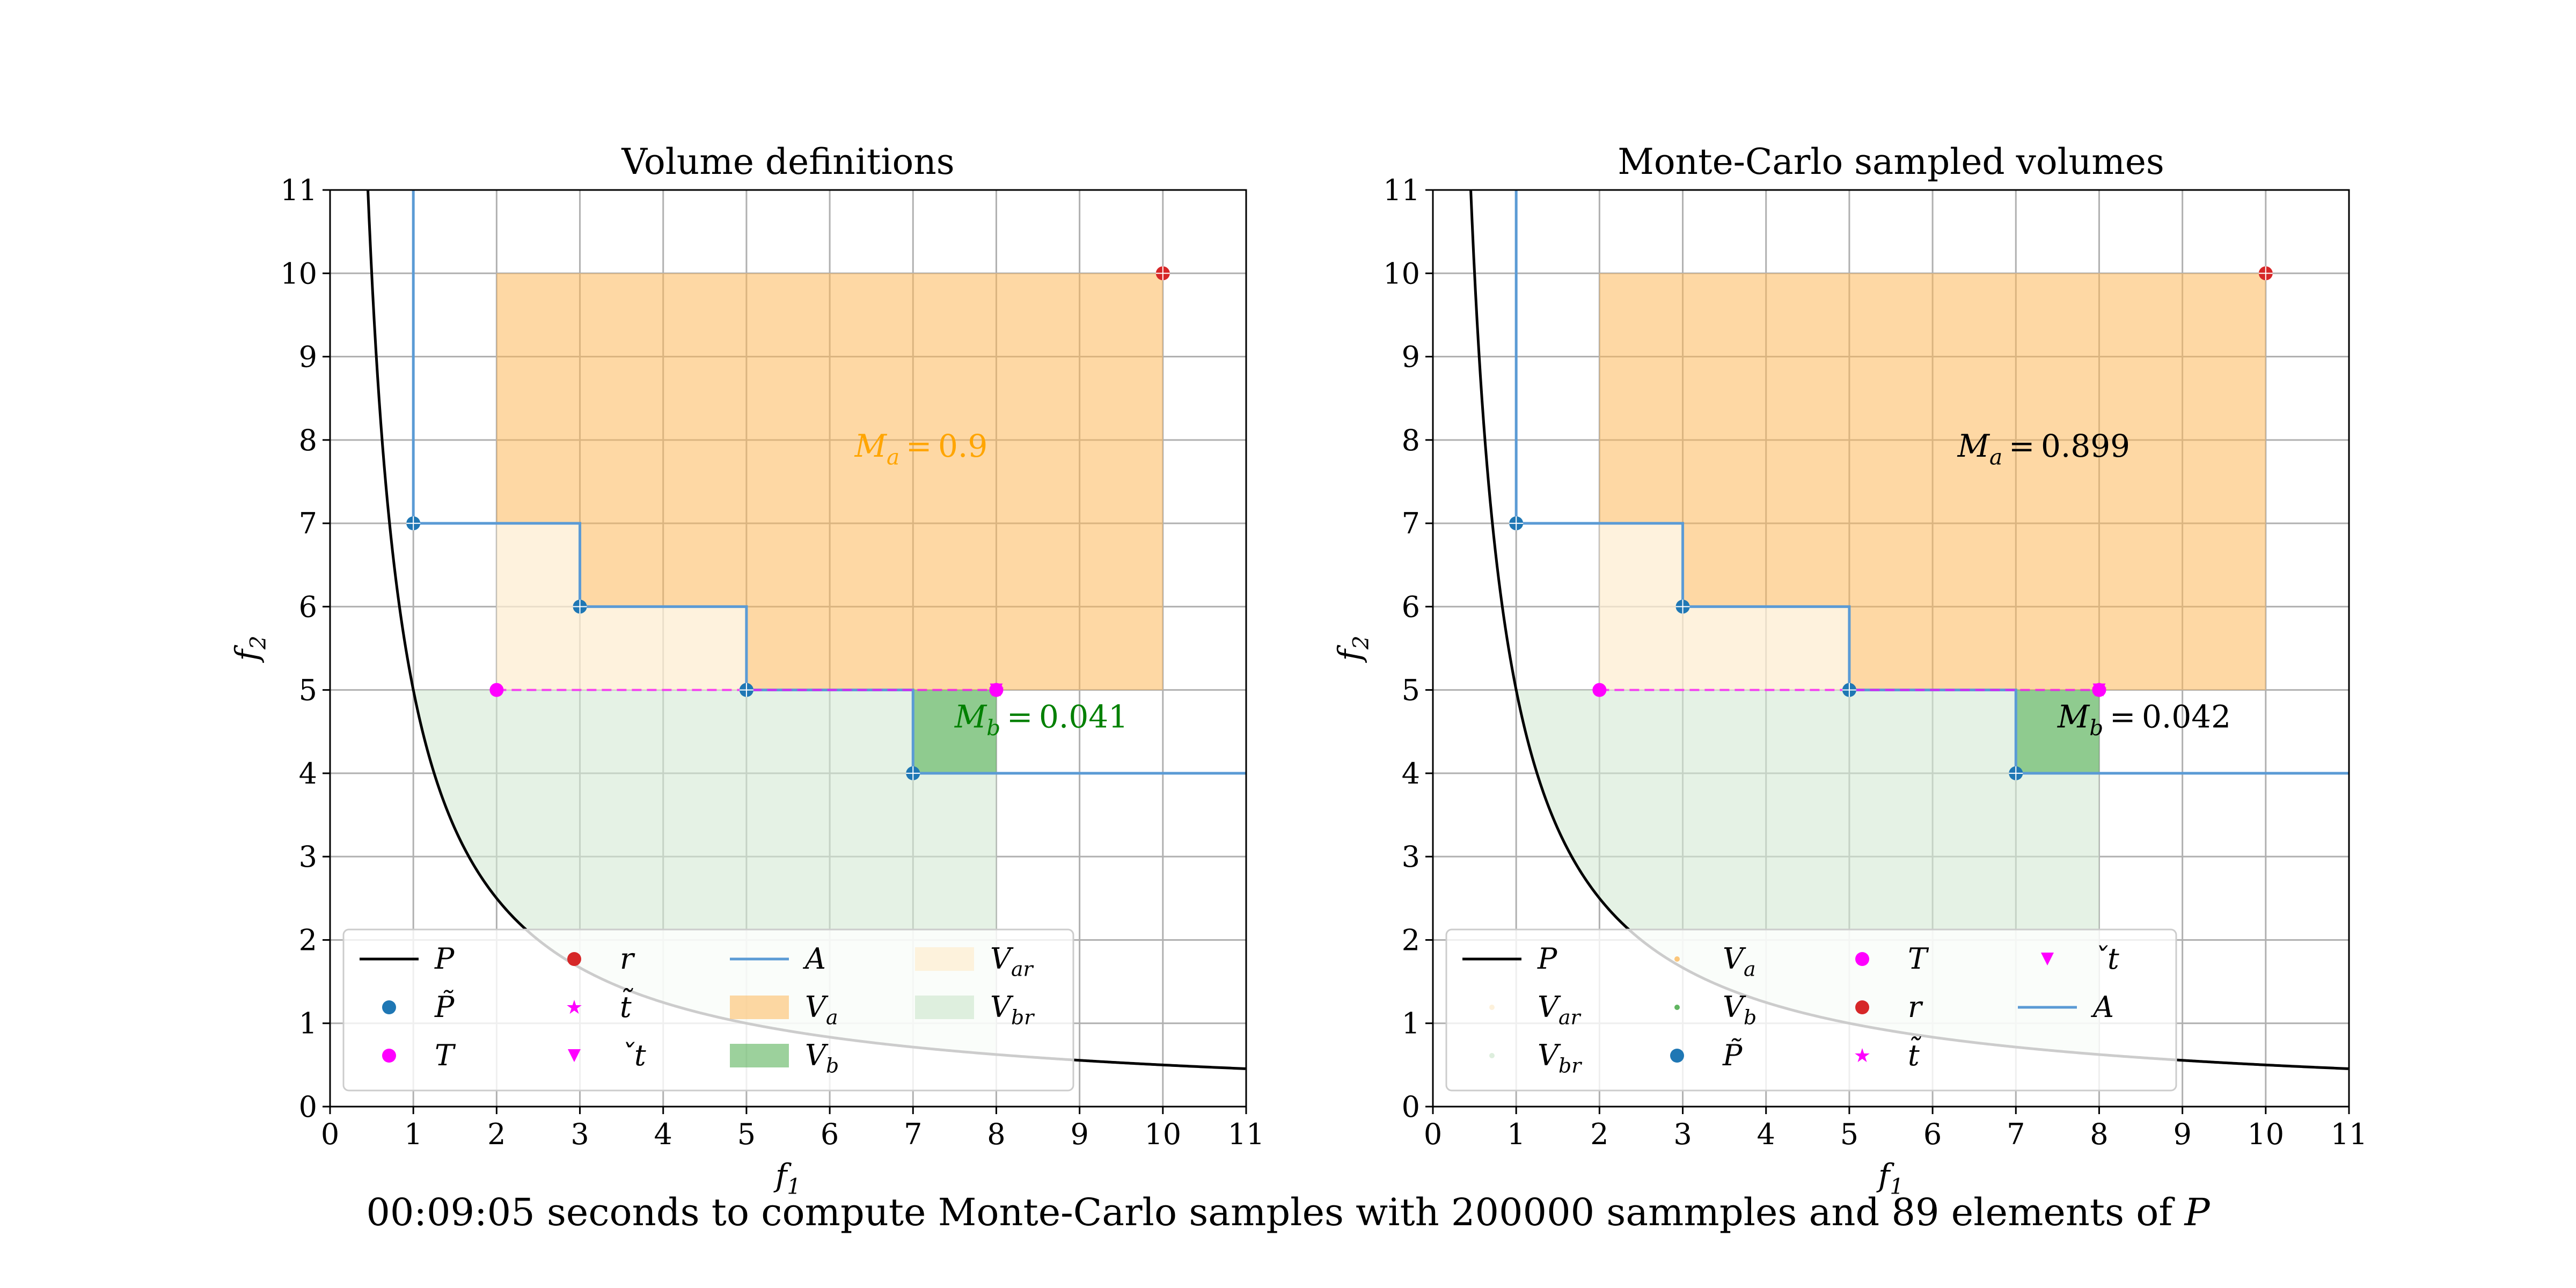  What do you see at coordinates (2144, 720) in the screenshot?
I see `annotation-Mb: Mb = 0.042` at bounding box center [2144, 720].